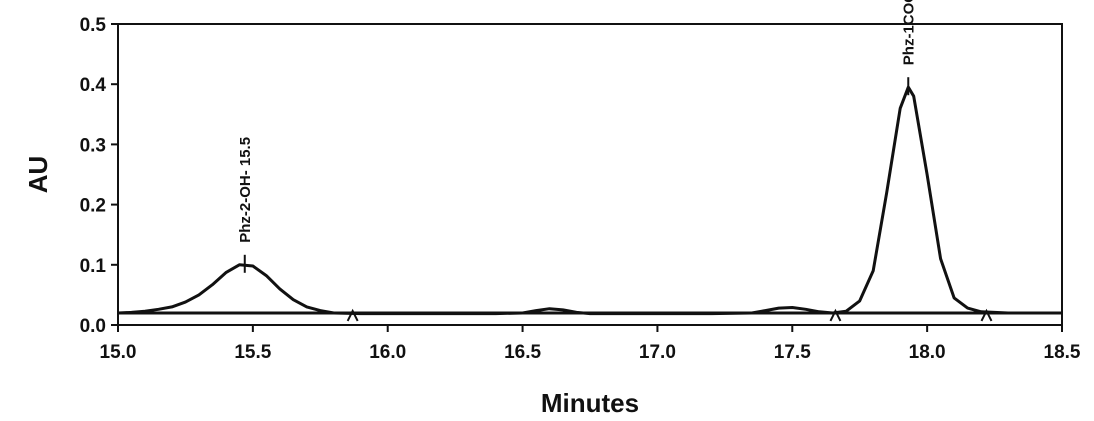  I want to click on x-tick-label: 15.0, so click(118, 352).